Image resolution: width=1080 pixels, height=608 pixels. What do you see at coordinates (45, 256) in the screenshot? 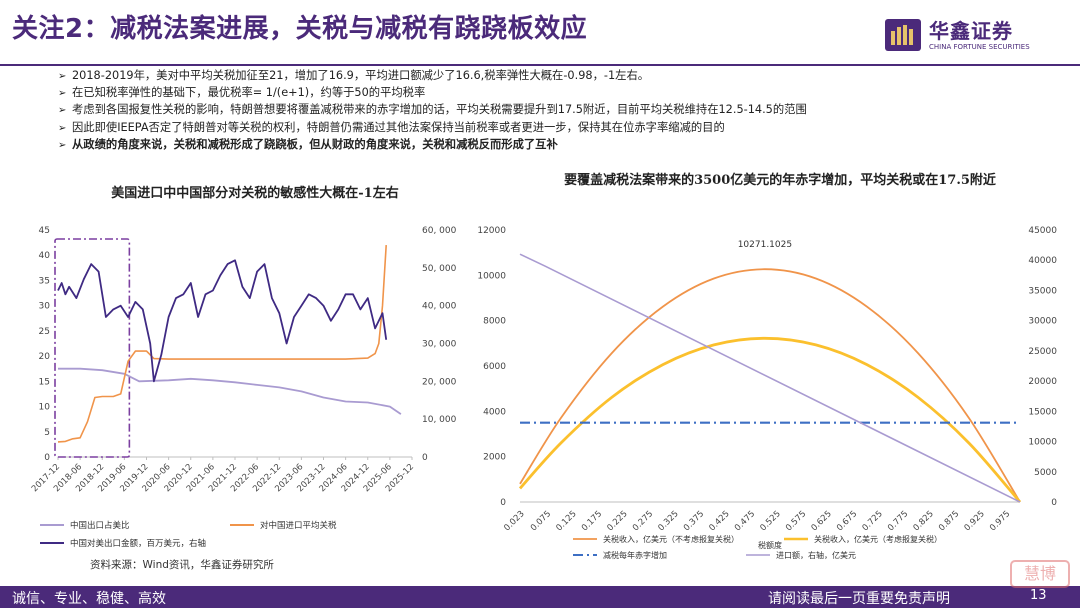
I see `left-tick-label: 40` at bounding box center [45, 256].